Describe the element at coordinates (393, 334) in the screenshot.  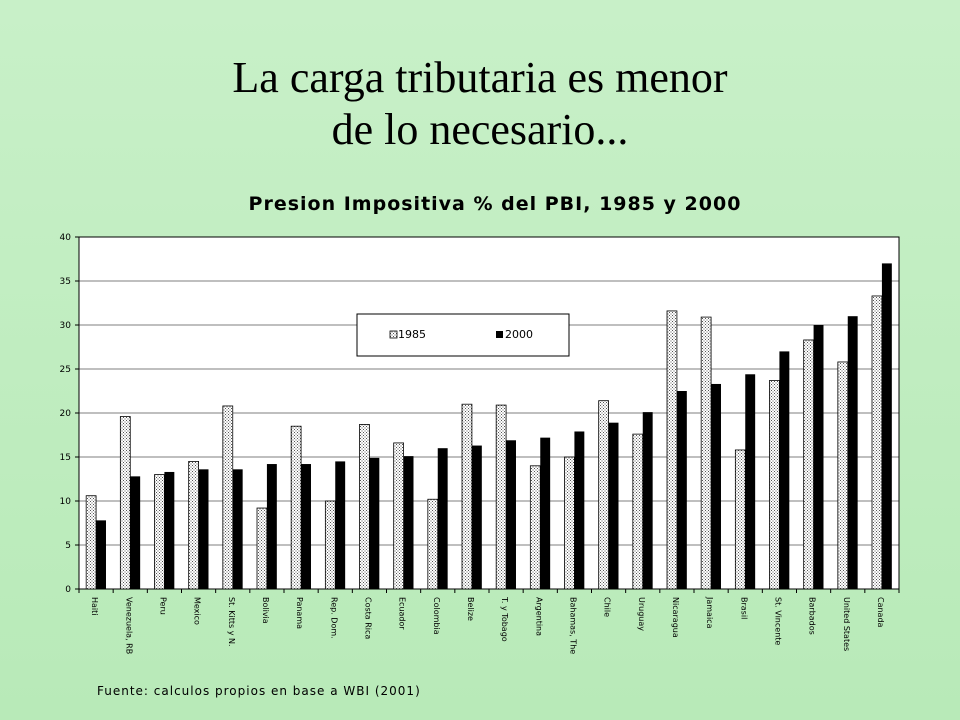
I see `legend-swatch-1985` at that location.